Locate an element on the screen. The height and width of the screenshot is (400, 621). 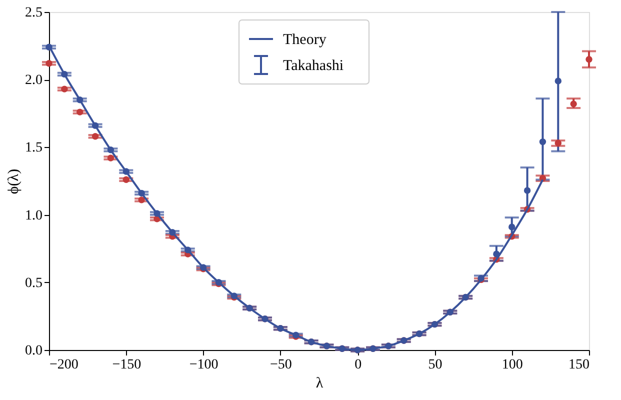
x-tick-label: 150 is located at coordinates (579, 365).